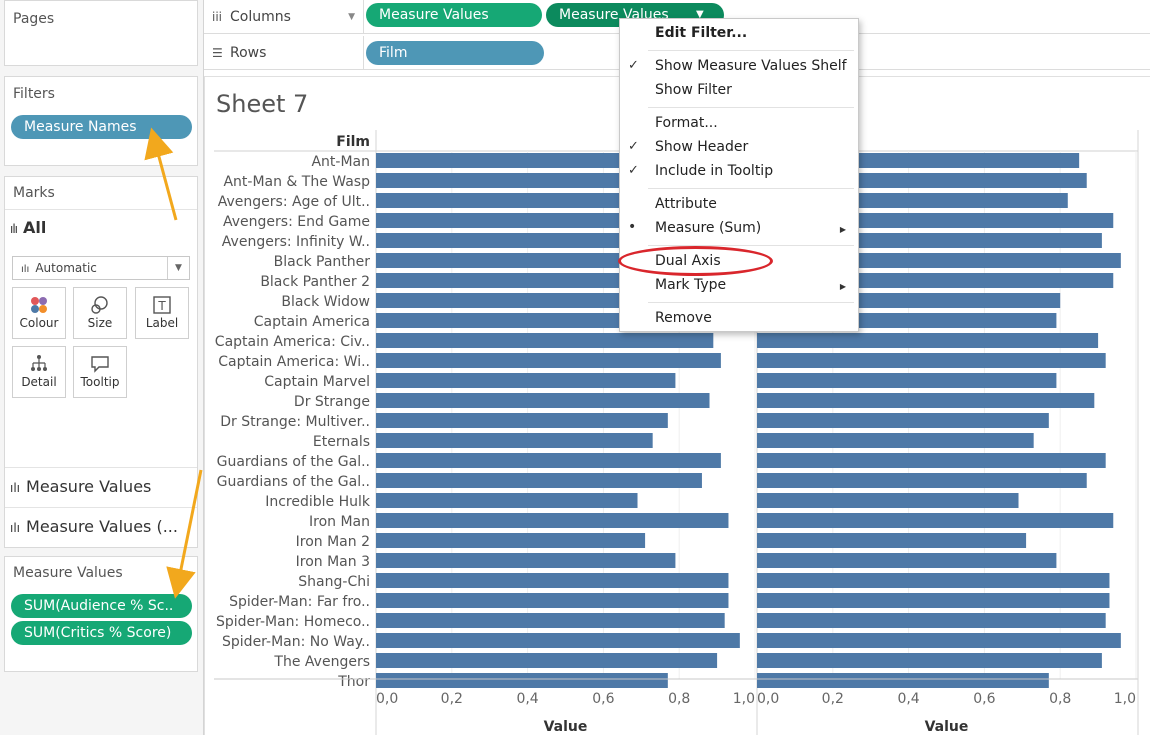  What do you see at coordinates (325, 302) in the screenshot?
I see `row-label: Black Widow` at bounding box center [325, 302].